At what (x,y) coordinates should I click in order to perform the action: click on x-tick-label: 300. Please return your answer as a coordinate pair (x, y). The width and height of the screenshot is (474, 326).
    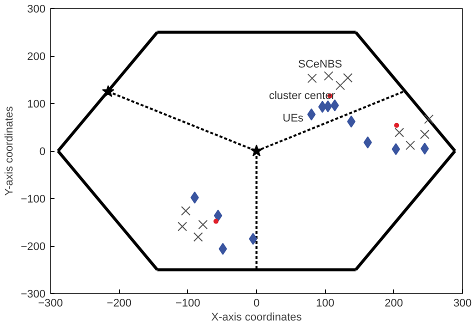
    Looking at the image, I should click on (462, 304).